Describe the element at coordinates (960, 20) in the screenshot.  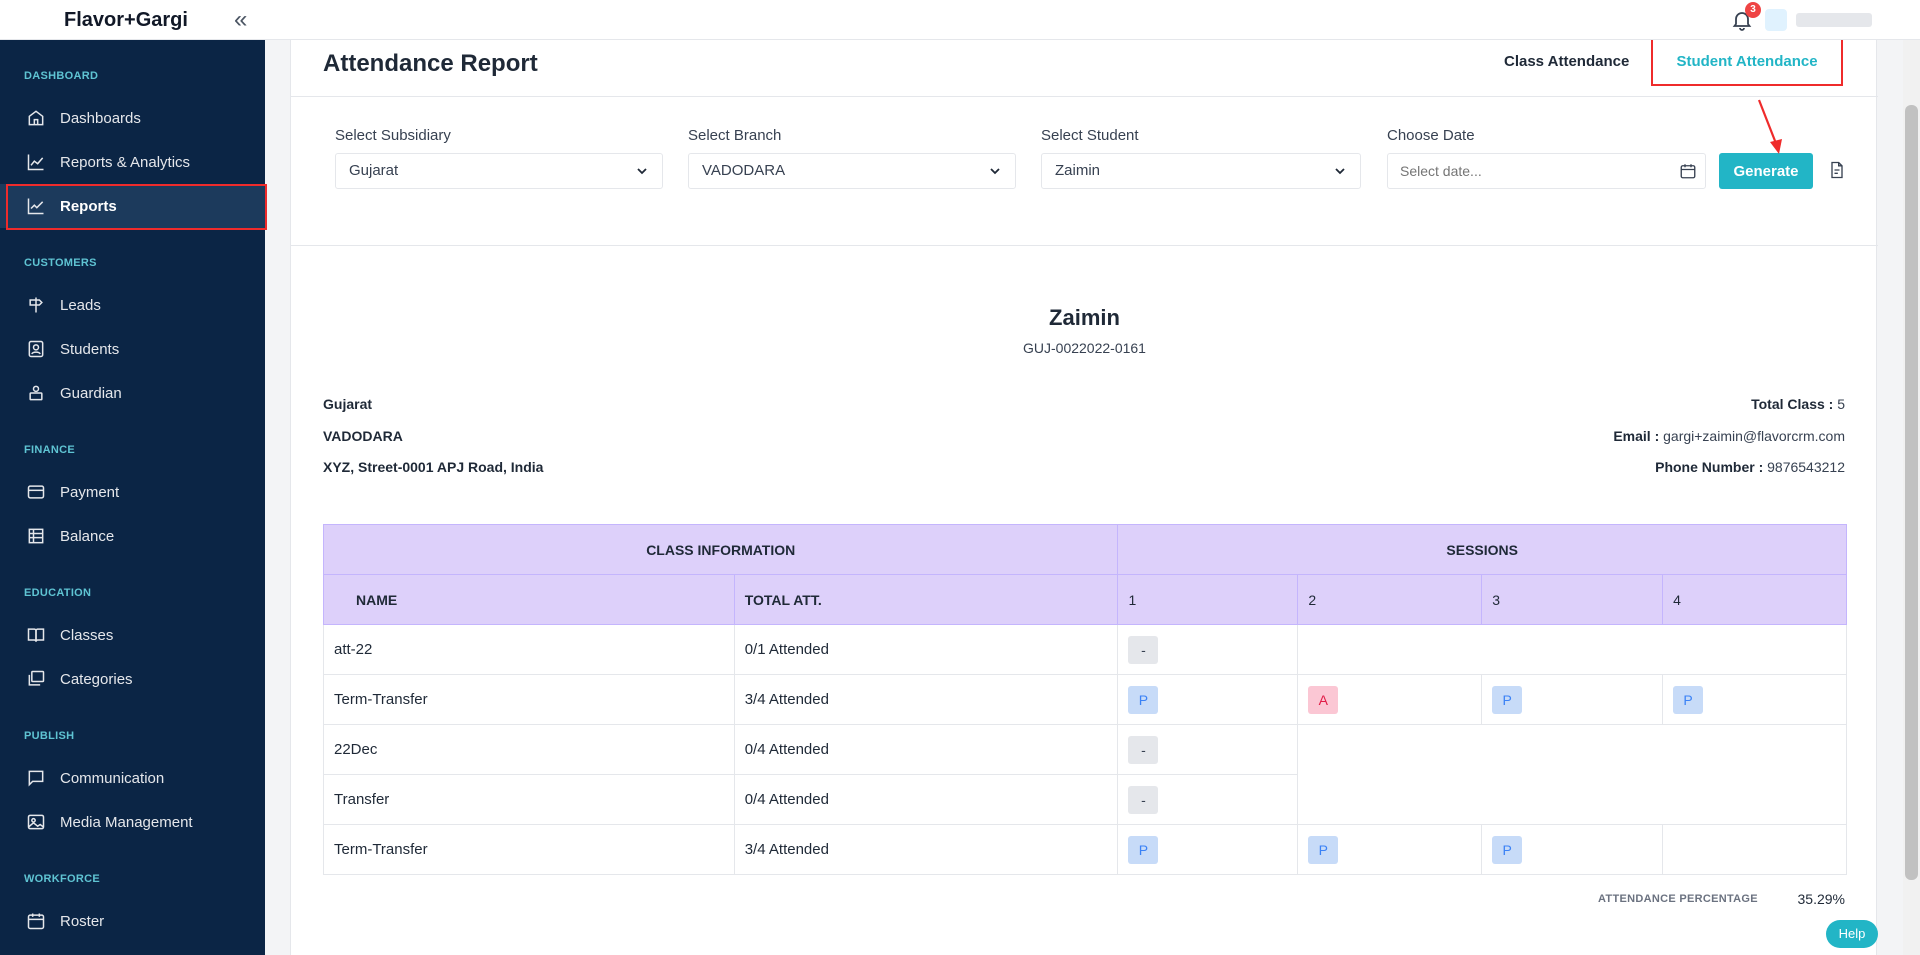
I see `top-bar: Flavor+Gargi « 3` at that location.